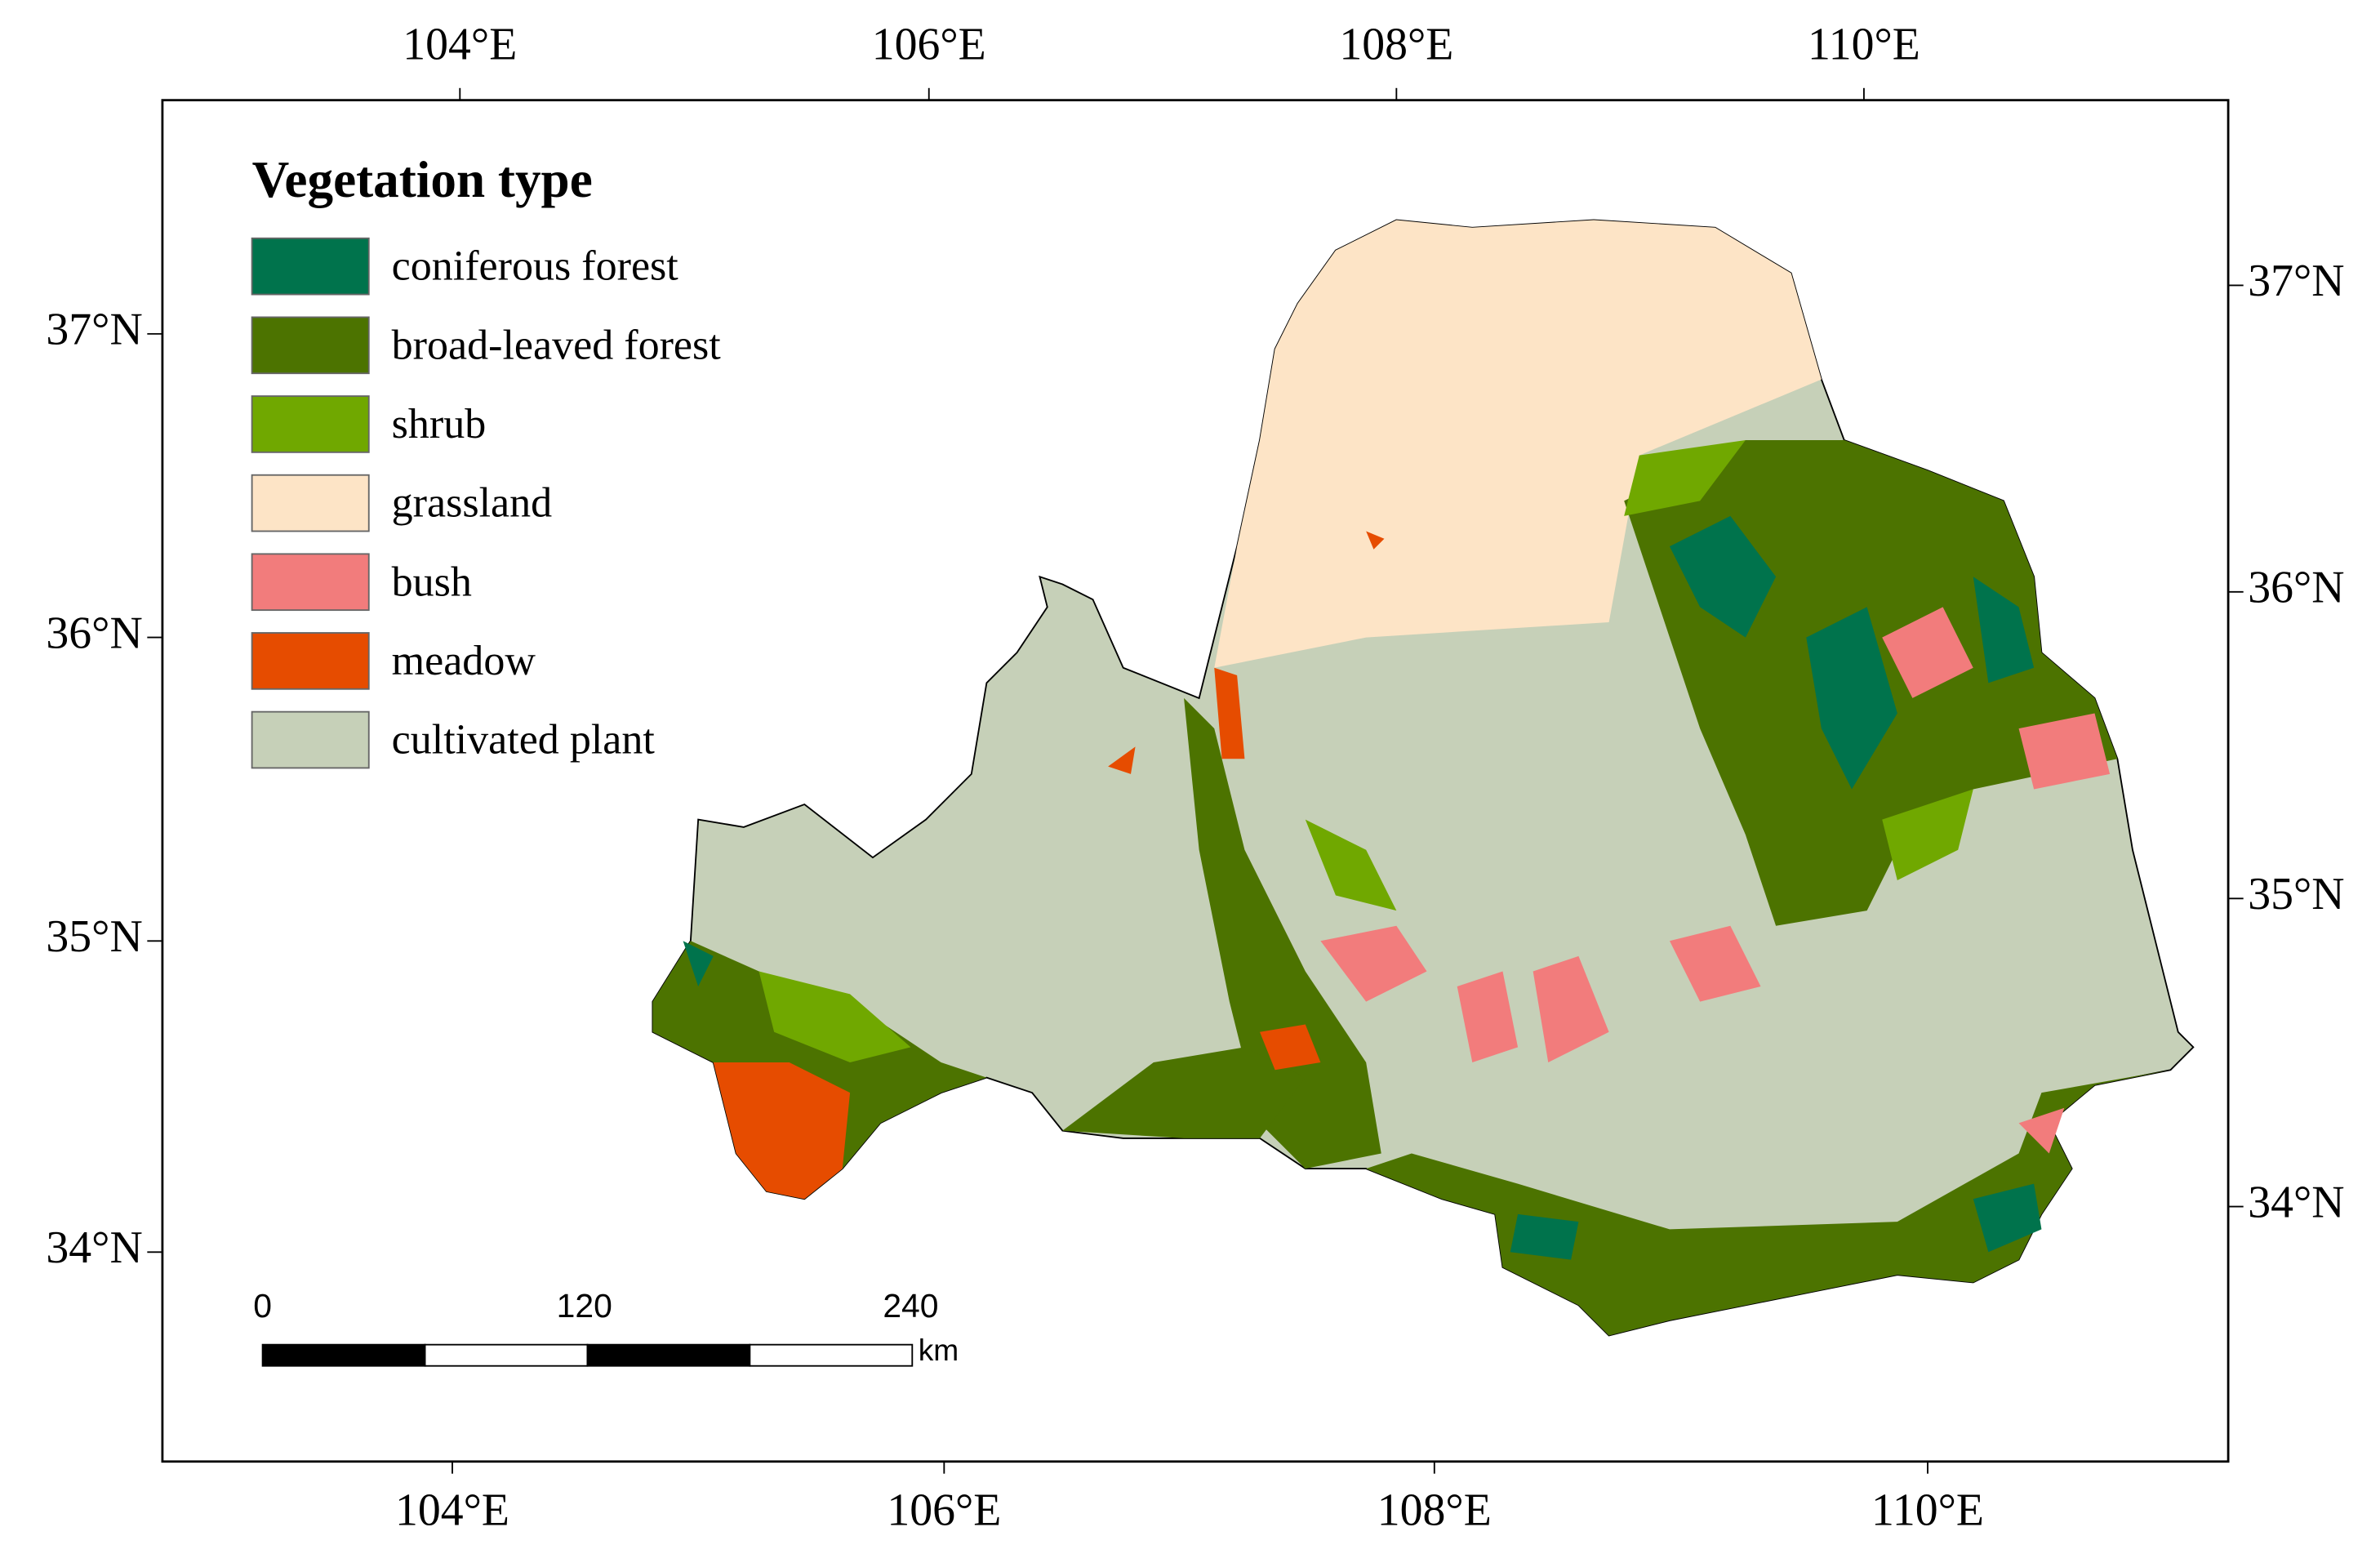 This screenshot has height=1545, width=2380. What do you see at coordinates (263, 1306) in the screenshot?
I see `scale-label: 0` at bounding box center [263, 1306].